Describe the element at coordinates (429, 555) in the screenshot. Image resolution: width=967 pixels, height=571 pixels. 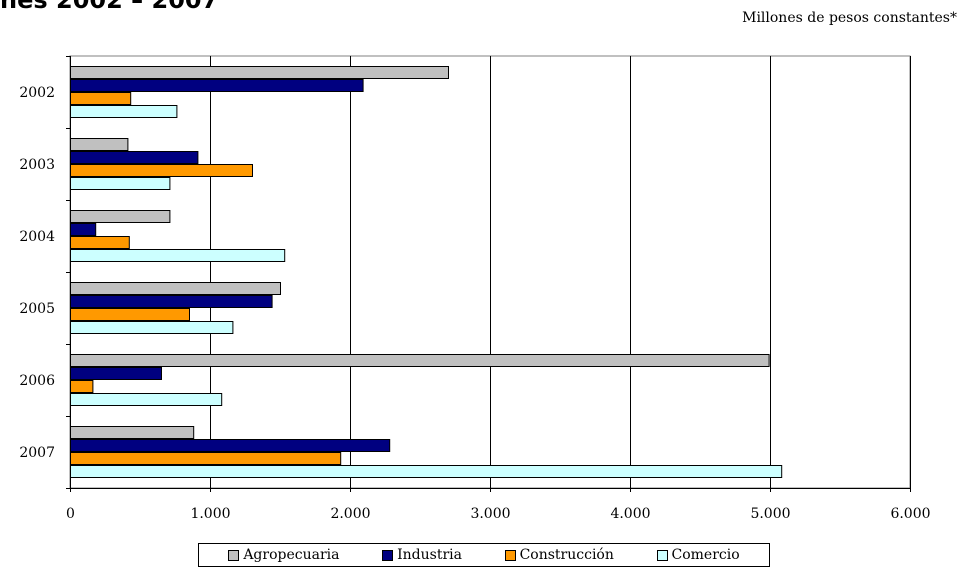
I see `legend-label: Industria` at that location.